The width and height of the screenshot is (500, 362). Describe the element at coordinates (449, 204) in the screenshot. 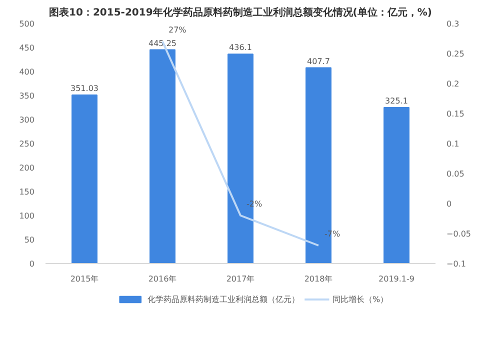

I see `y2-tick-label: 0` at that location.